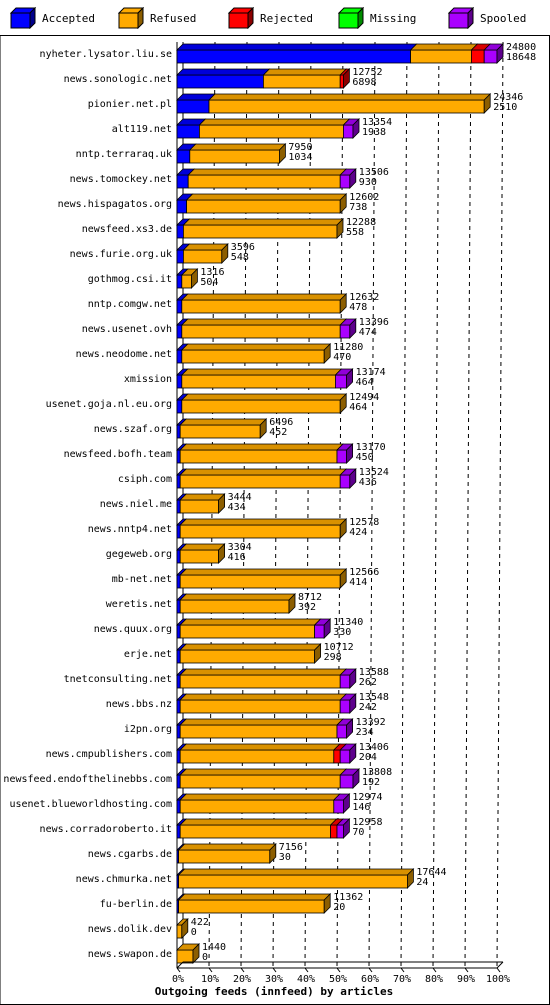 This screenshot has height=1005, width=550. What do you see at coordinates (274, 991) in the screenshot?
I see `x-axis-title: Outgoing feeds (innfeed) by articles` at bounding box center [274, 991].